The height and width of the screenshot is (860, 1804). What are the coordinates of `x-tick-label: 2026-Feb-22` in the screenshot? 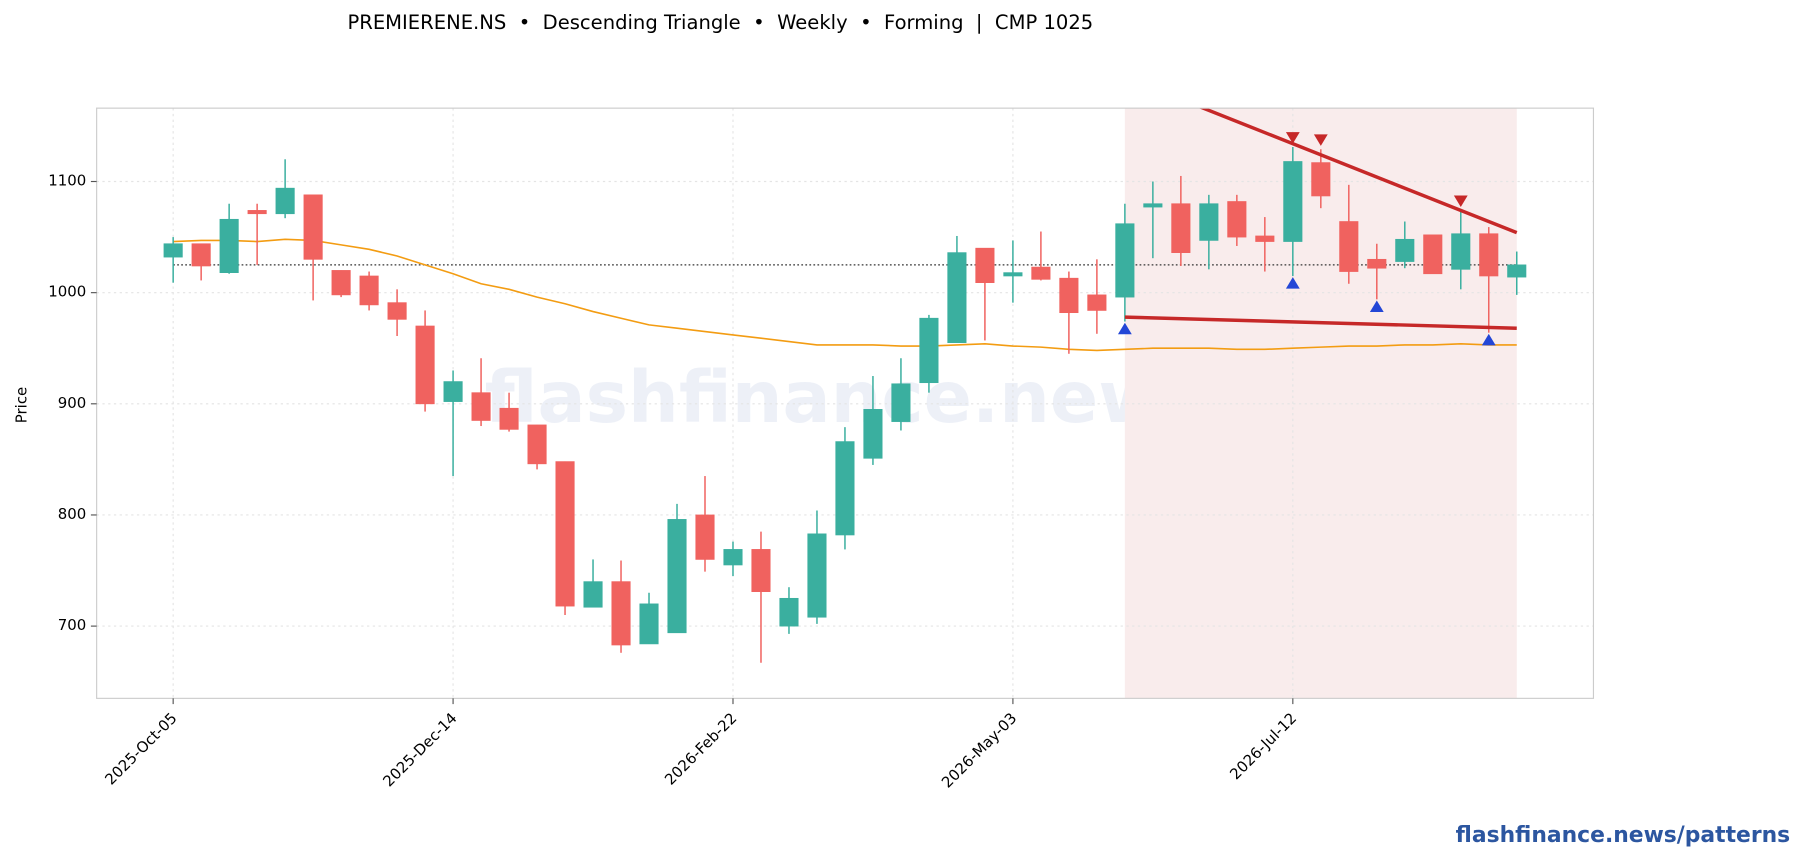 It's located at (700, 748).